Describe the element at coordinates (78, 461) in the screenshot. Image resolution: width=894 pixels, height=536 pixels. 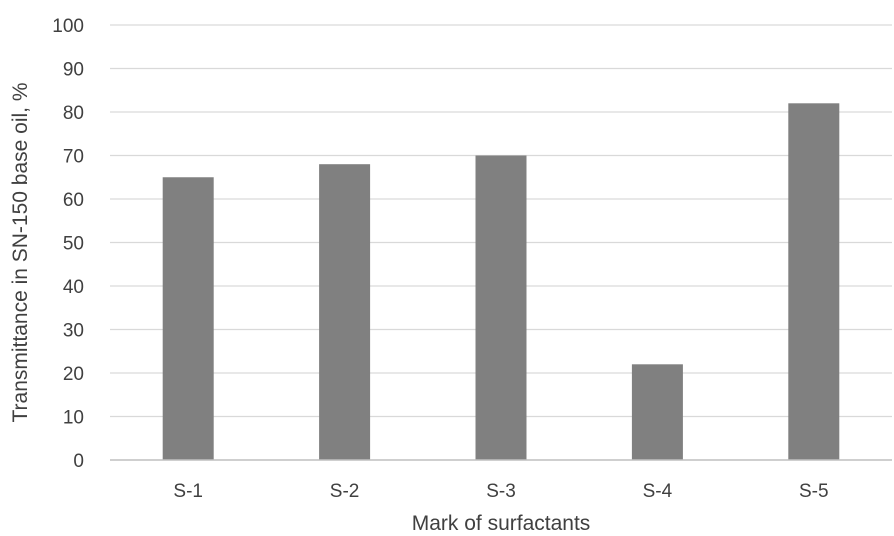
I see `y-tick-label: 0` at that location.